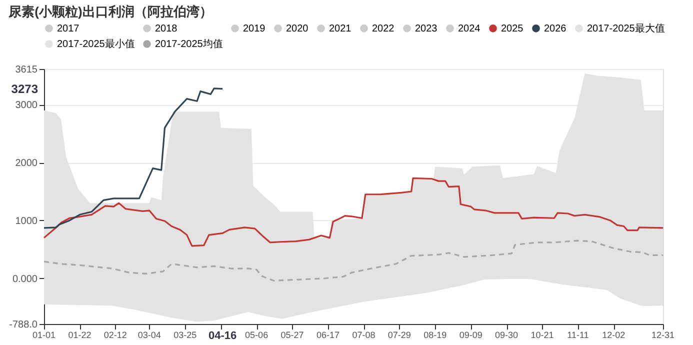 The width and height of the screenshot is (693, 345). I want to click on line-series, so click(133, 158).